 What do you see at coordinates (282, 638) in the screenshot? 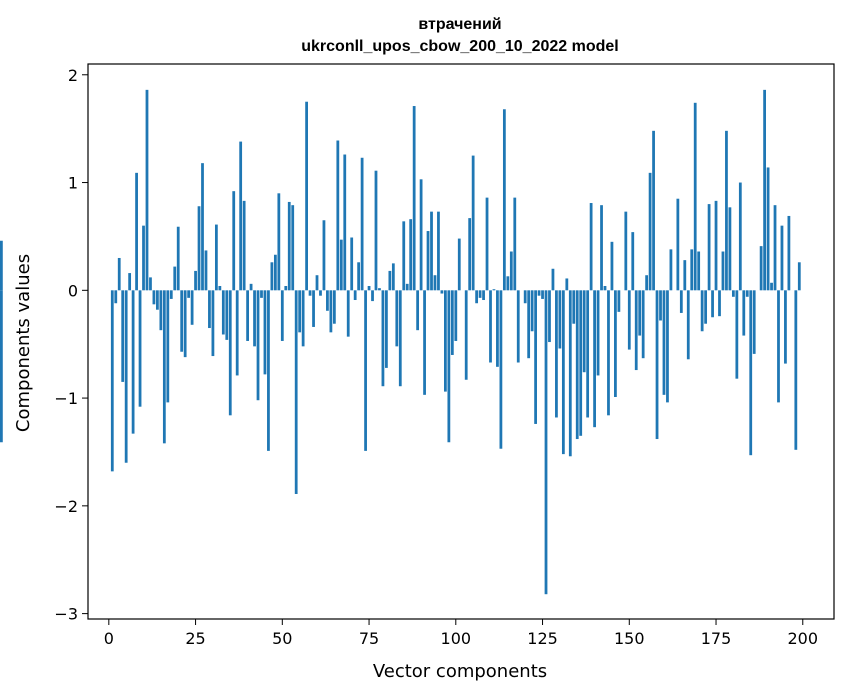
I see `x-tick-label: 50` at bounding box center [282, 638].